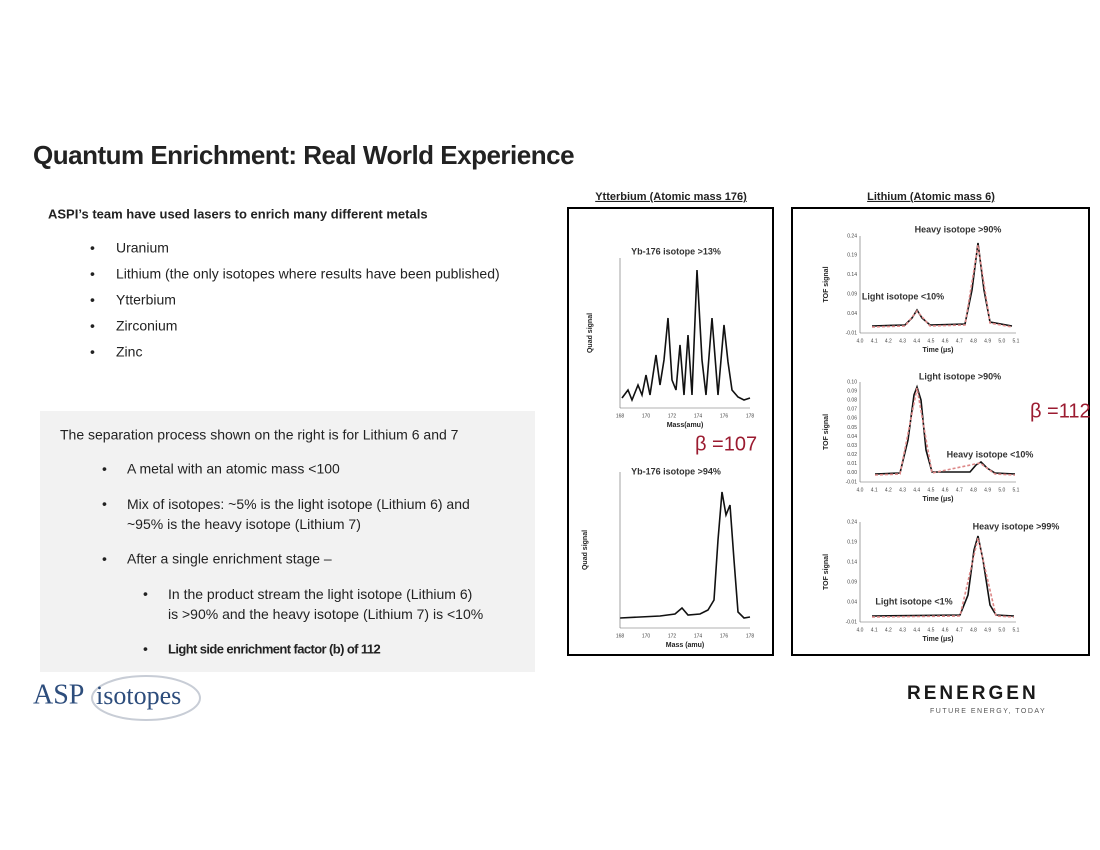 This screenshot has width=1100, height=850. I want to click on y-tick-label: 0.09, so click(852, 582).